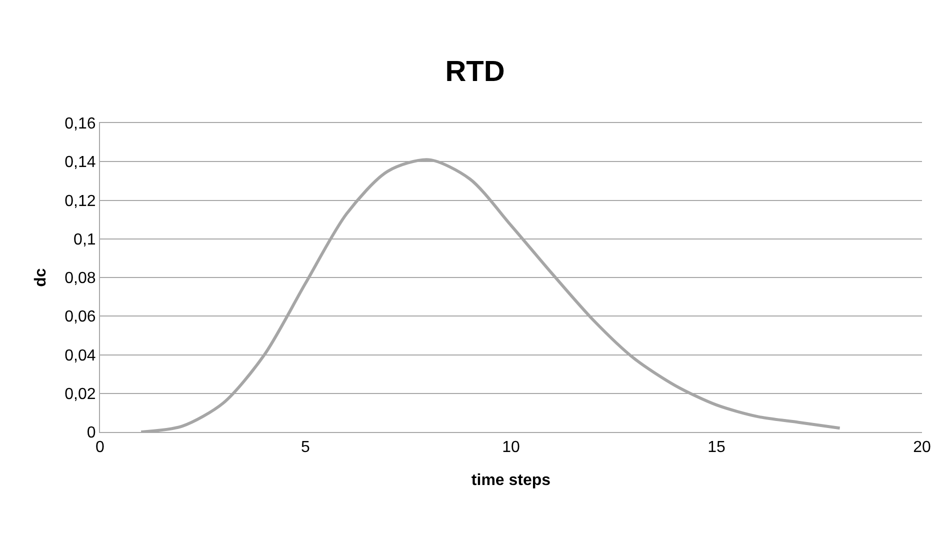  Describe the element at coordinates (80, 279) in the screenshot. I see `y-tick-label: 0,08` at that location.